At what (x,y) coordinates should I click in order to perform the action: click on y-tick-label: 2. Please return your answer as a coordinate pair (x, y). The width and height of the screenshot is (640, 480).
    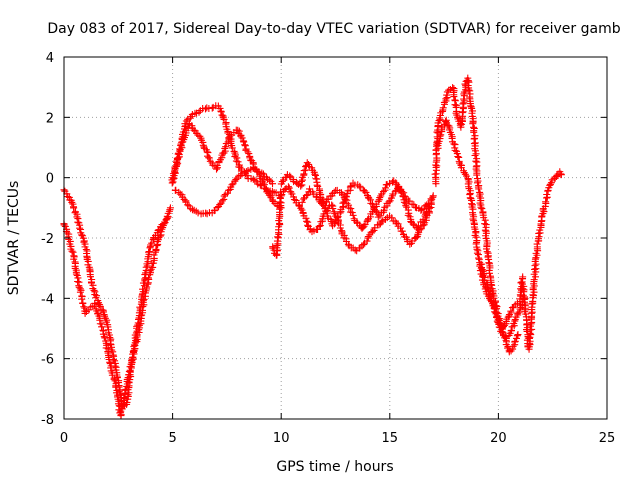
    Looking at the image, I should click on (50, 118).